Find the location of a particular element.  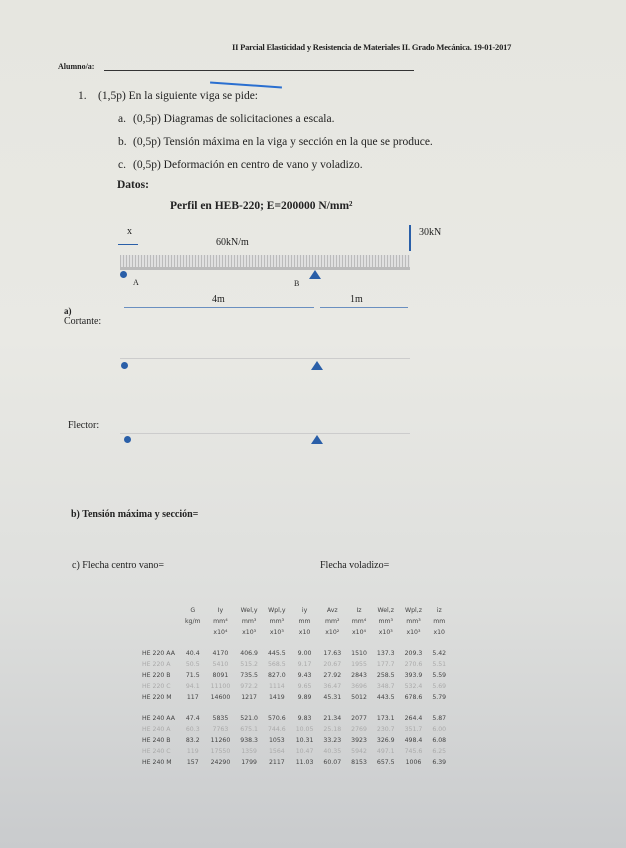

table-cell: 33.23 is located at coordinates (332, 740).